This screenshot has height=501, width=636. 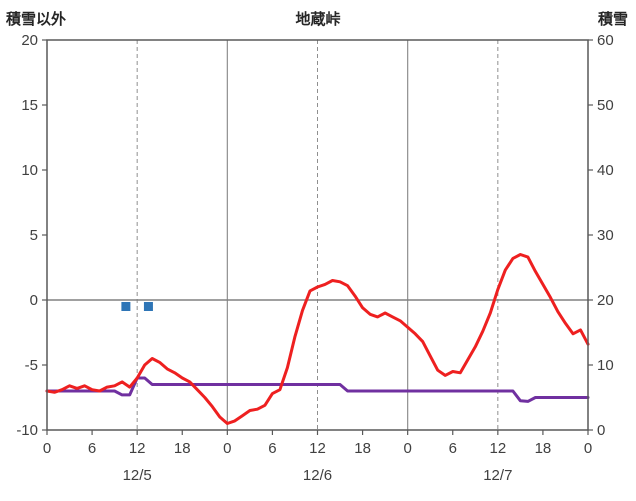 What do you see at coordinates (605, 235) in the screenshot?
I see `y-right-tick-label: 30` at bounding box center [605, 235].